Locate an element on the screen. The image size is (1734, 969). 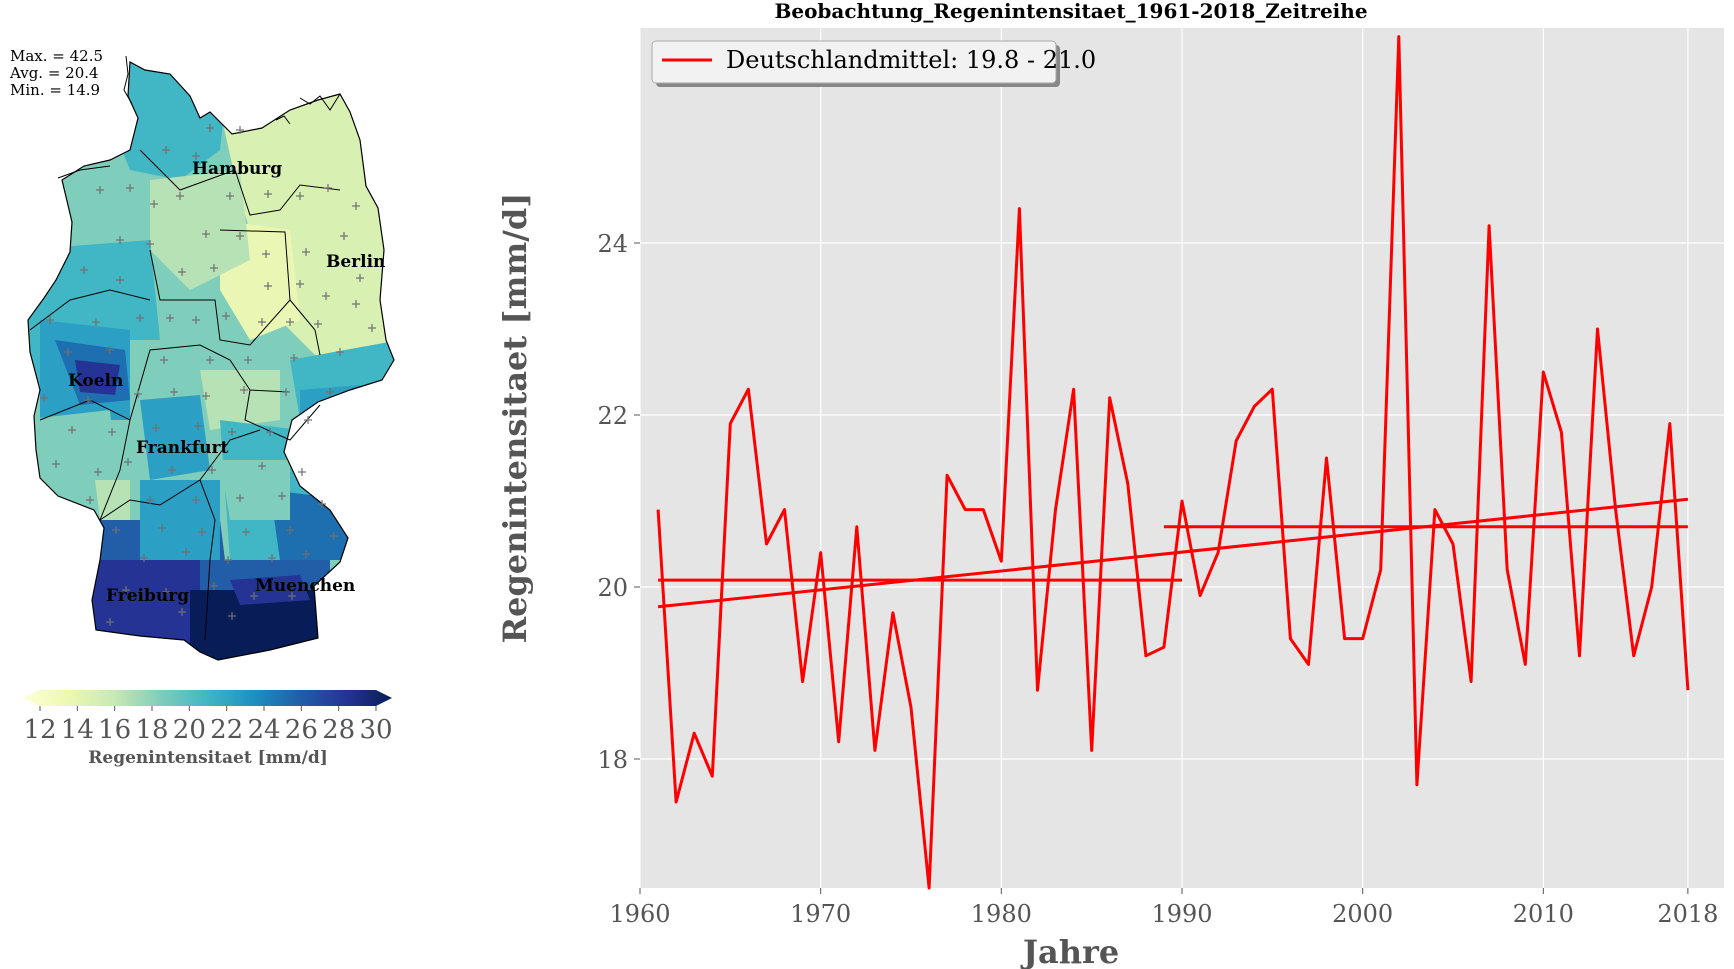
x-axis-ticks: 1960 1970 1980 1990 2000 2010 2018 is located at coordinates (1163, 908).